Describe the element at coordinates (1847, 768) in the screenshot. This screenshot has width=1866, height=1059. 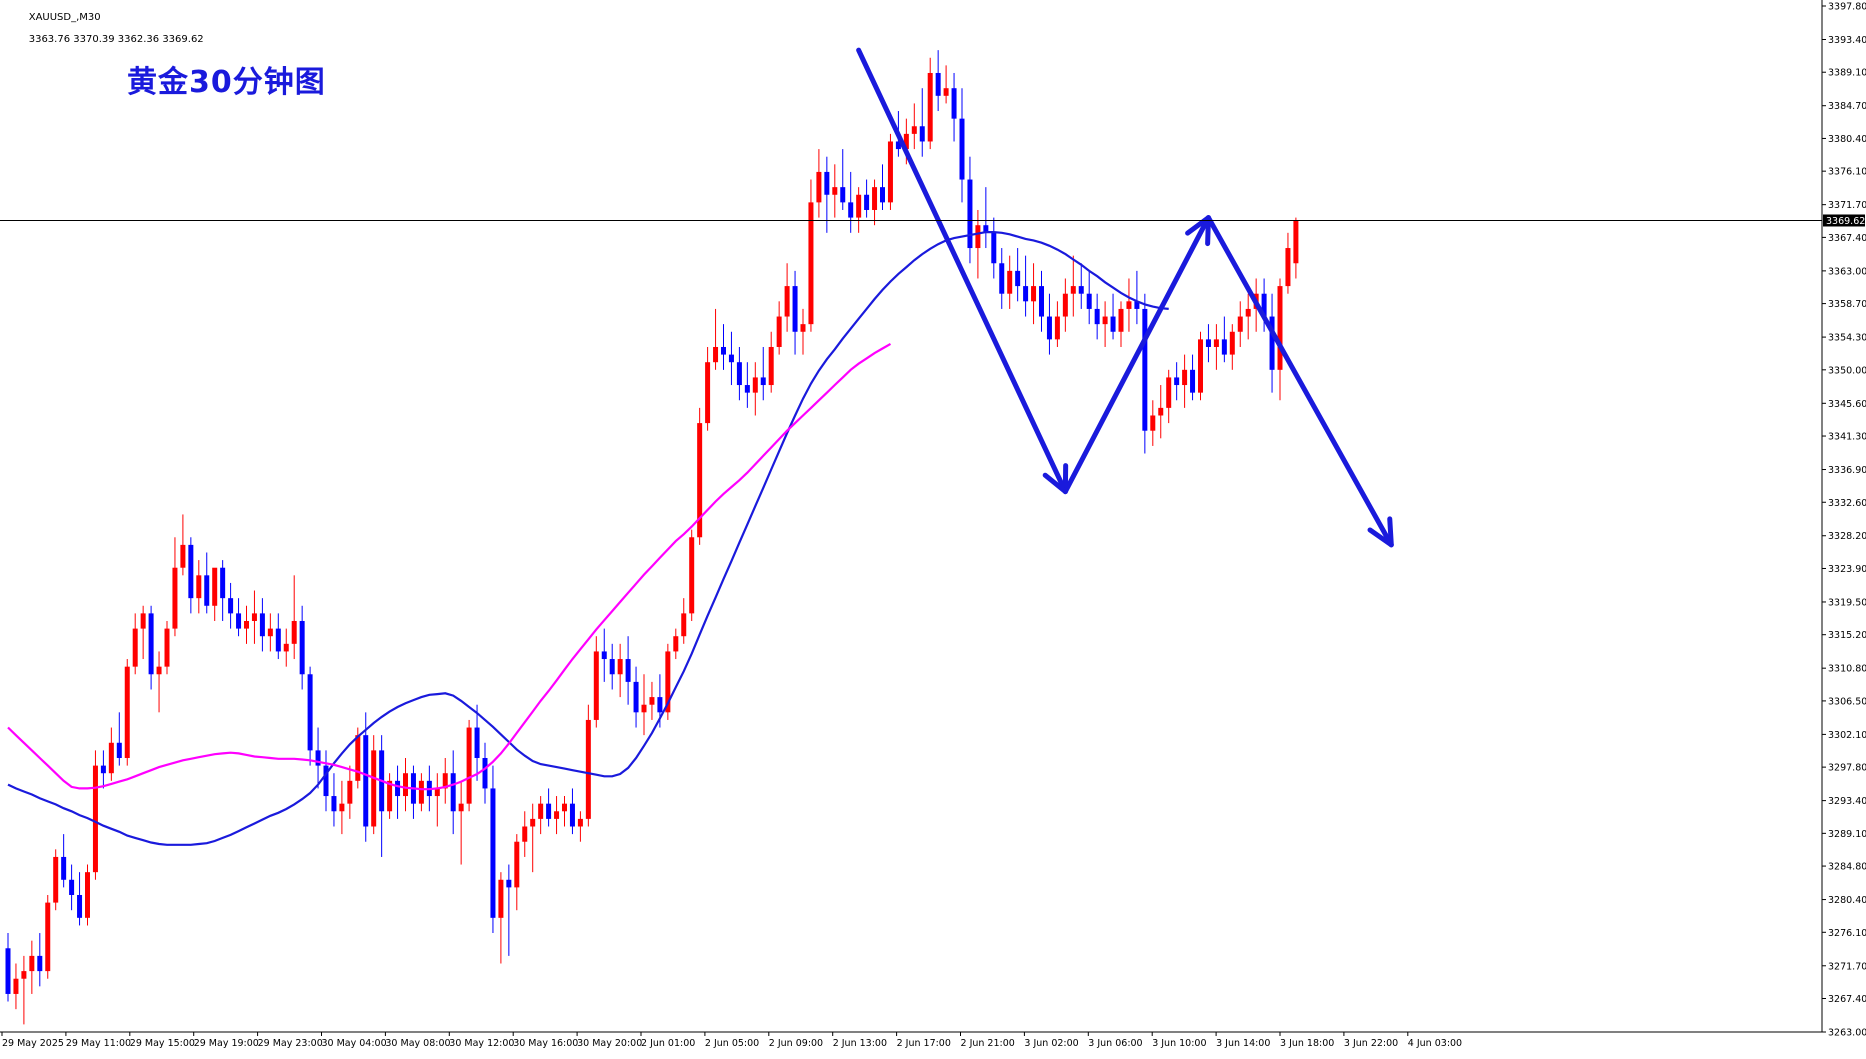
I see `price-tick-label: 3297.80` at that location.